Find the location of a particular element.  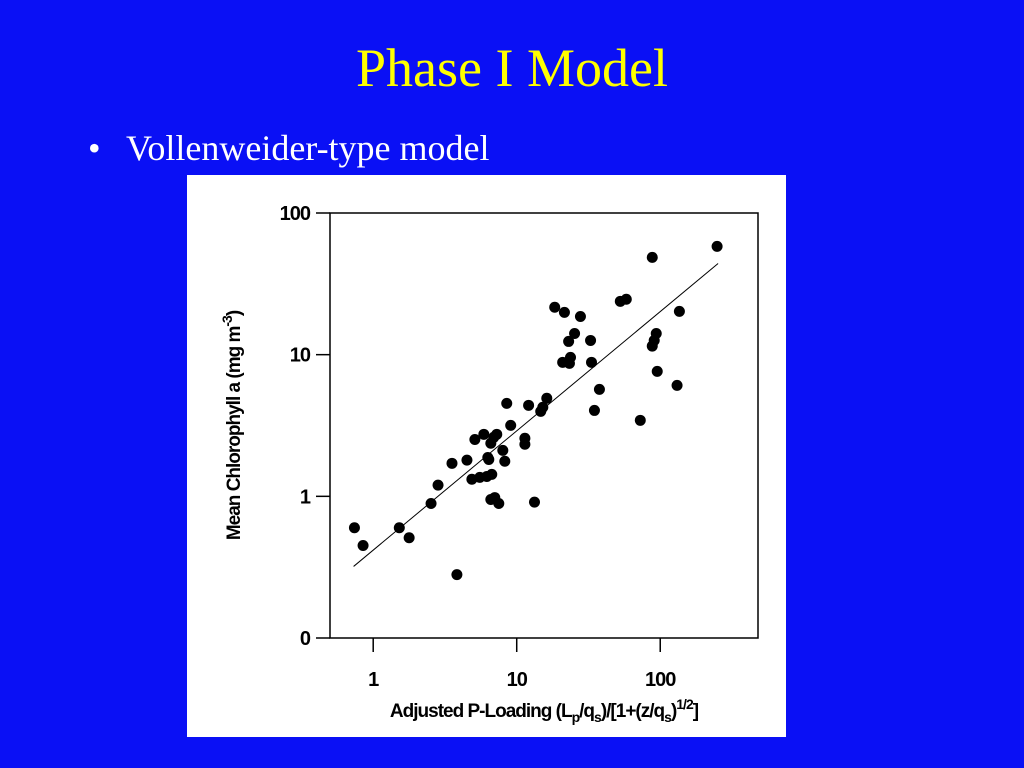

y-axis-label-part: ) is located at coordinates (234, 313).